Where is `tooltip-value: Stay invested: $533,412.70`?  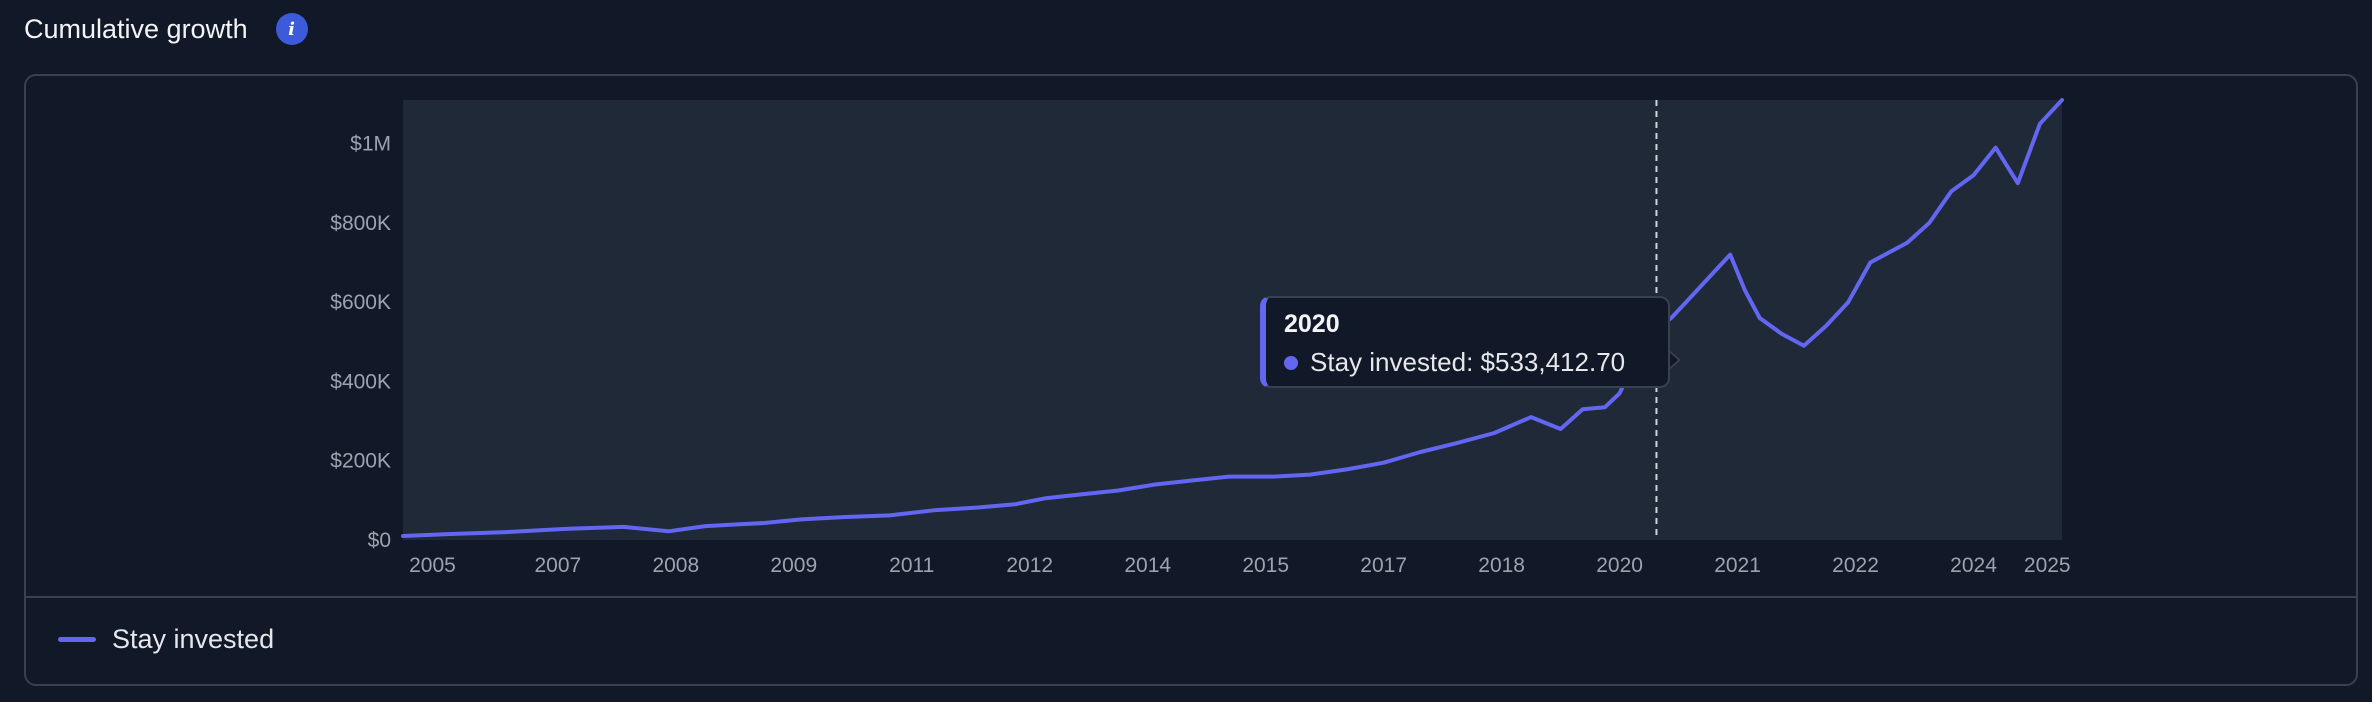 tooltip-value: Stay invested: $533,412.70 is located at coordinates (1468, 362).